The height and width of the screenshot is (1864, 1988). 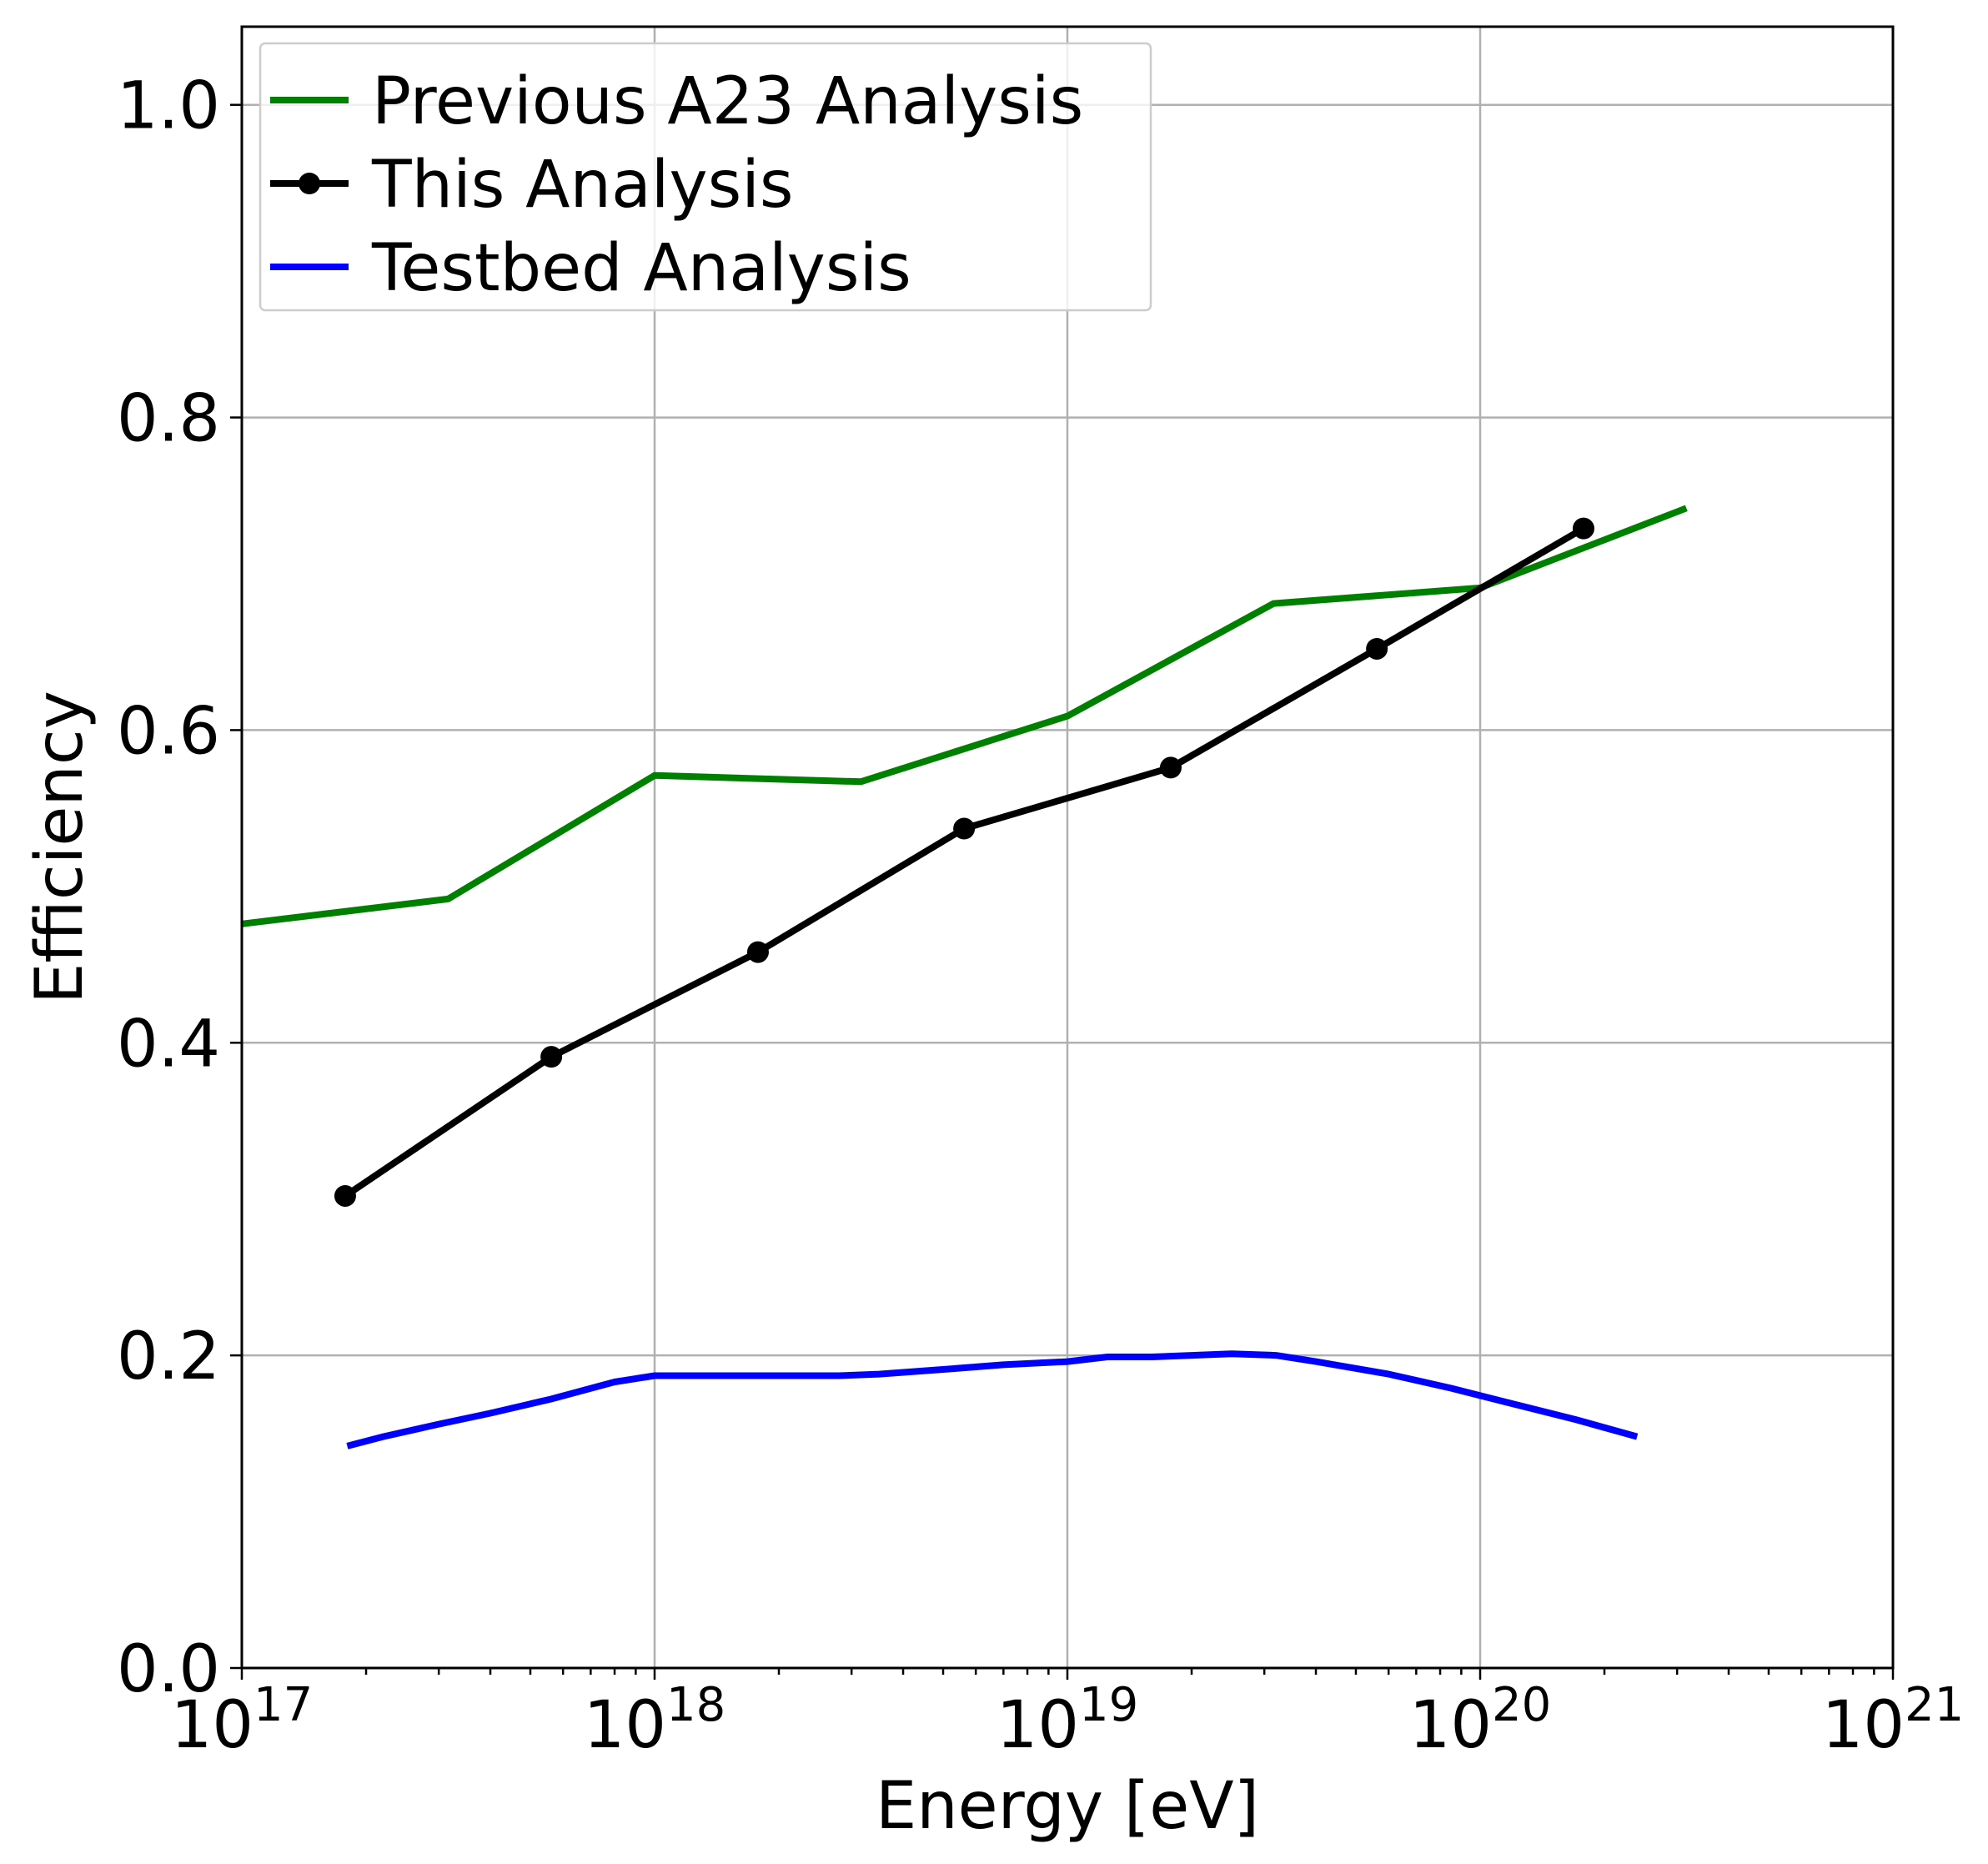 I want to click on x-tick-label: 1019, so click(x=1068, y=1720).